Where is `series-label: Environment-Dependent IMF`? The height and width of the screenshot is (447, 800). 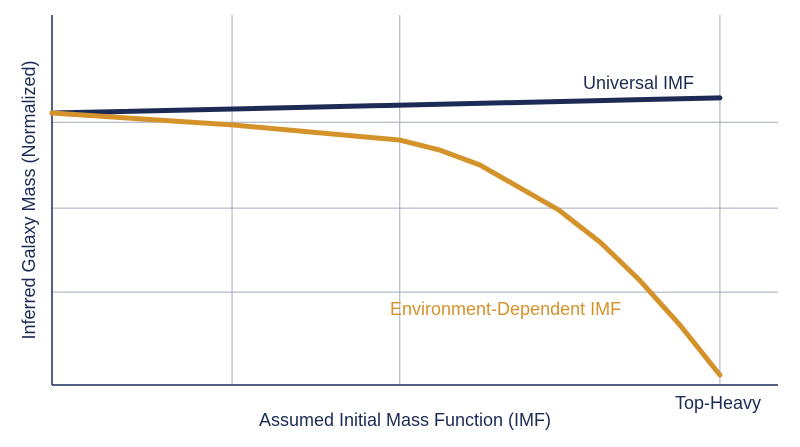 series-label: Environment-Dependent IMF is located at coordinates (505, 309).